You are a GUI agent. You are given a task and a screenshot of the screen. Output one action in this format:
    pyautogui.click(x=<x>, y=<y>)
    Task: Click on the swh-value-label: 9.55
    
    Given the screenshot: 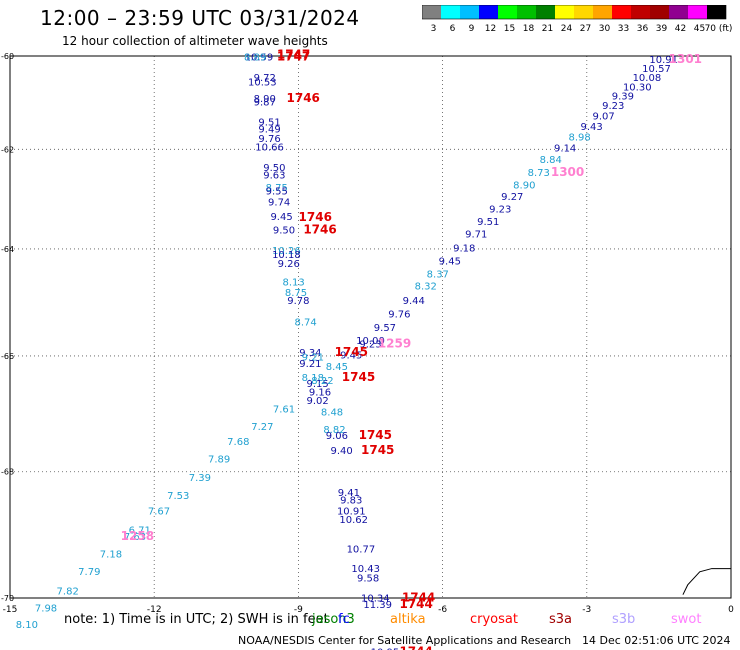 What is the action you would take?
    pyautogui.click(x=277, y=191)
    